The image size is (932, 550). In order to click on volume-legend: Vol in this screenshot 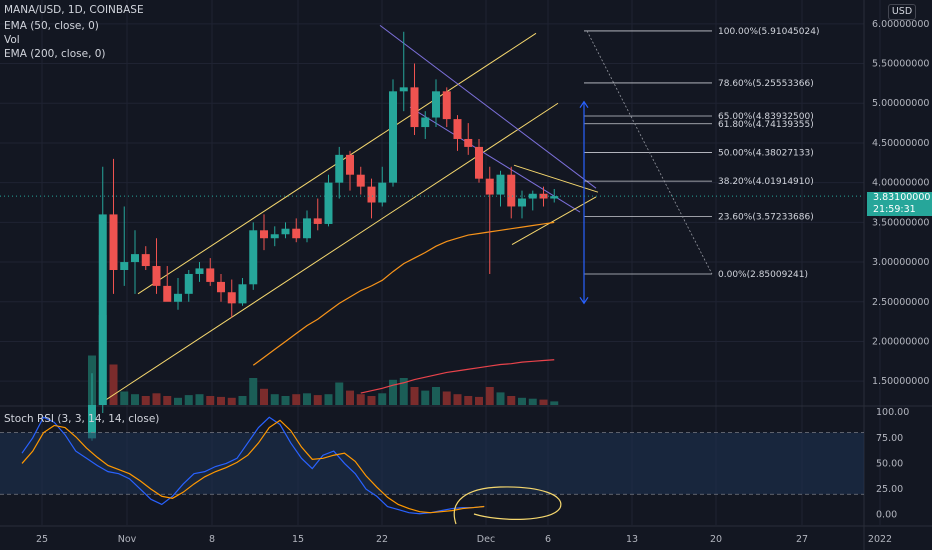, I will do `click(12, 40)`.